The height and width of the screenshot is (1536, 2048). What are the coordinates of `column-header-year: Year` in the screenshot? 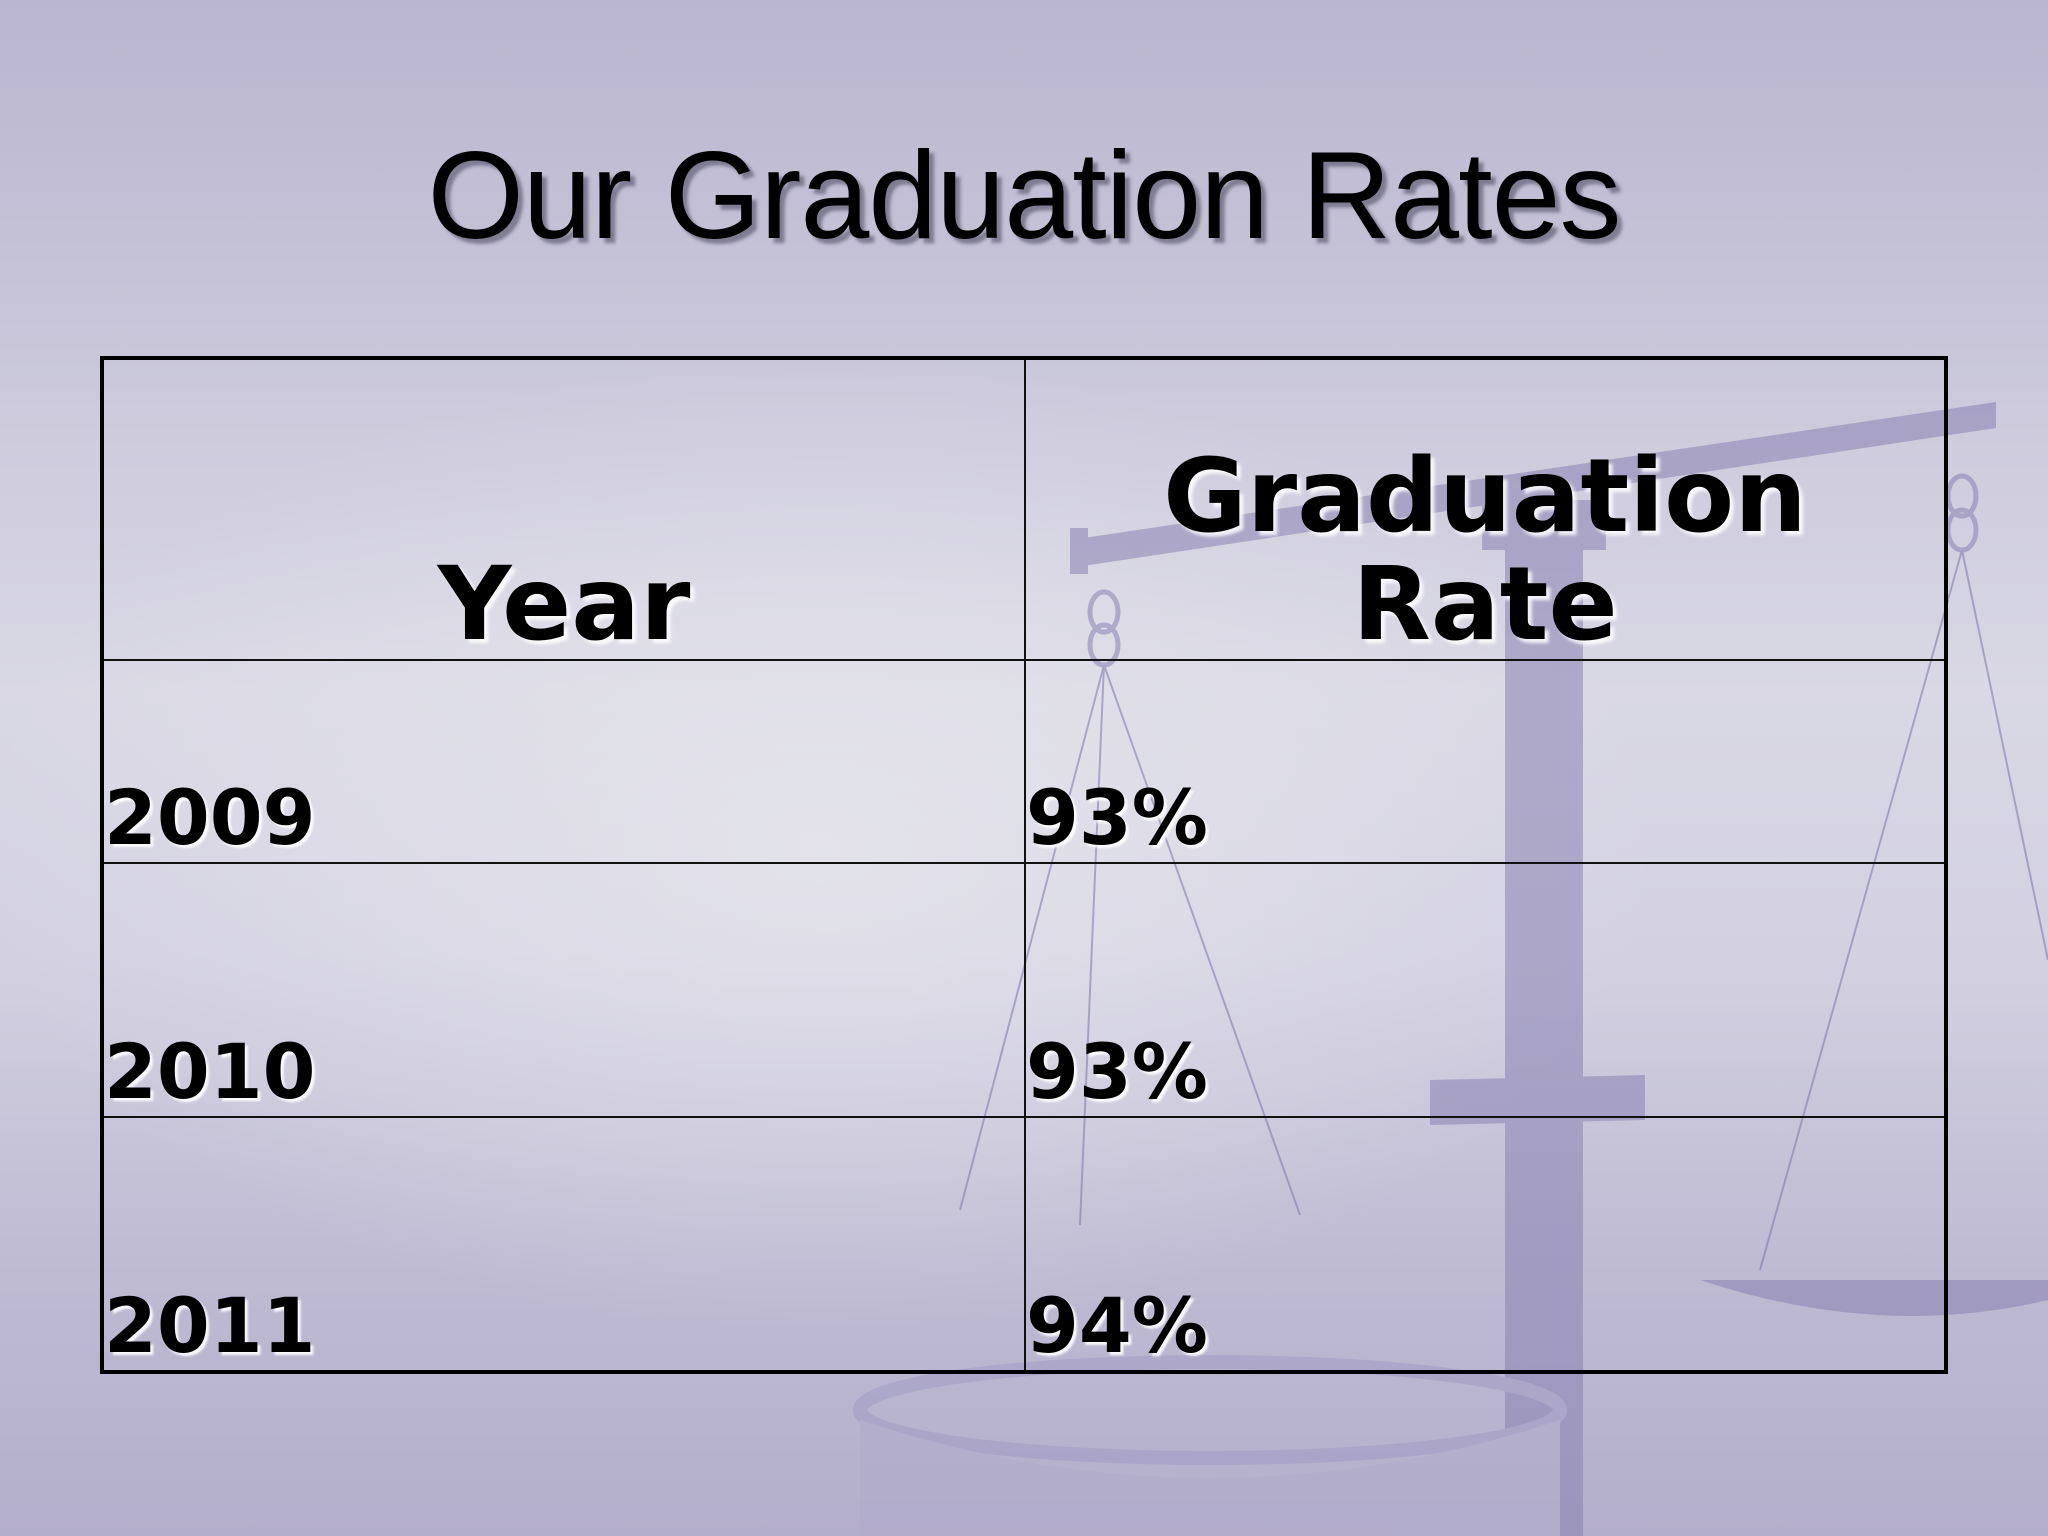 It's located at (565, 510).